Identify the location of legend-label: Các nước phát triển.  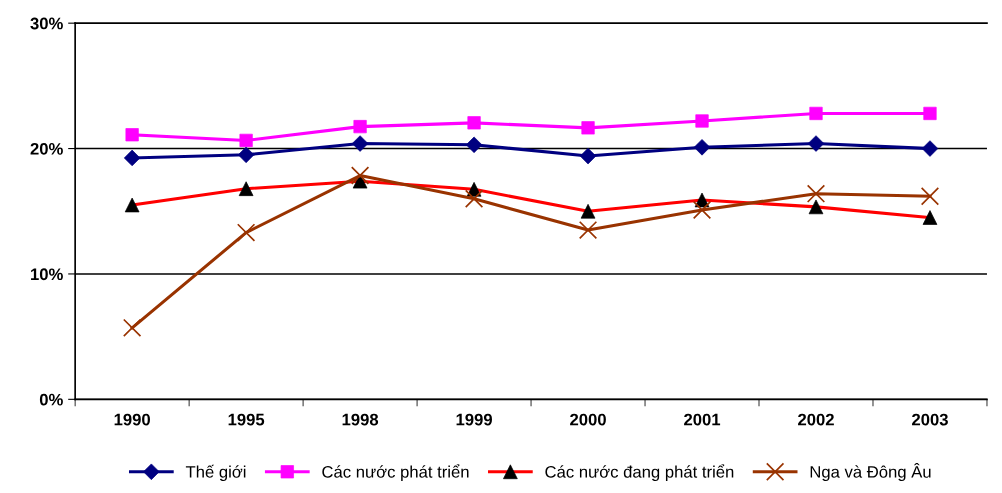
(395, 473).